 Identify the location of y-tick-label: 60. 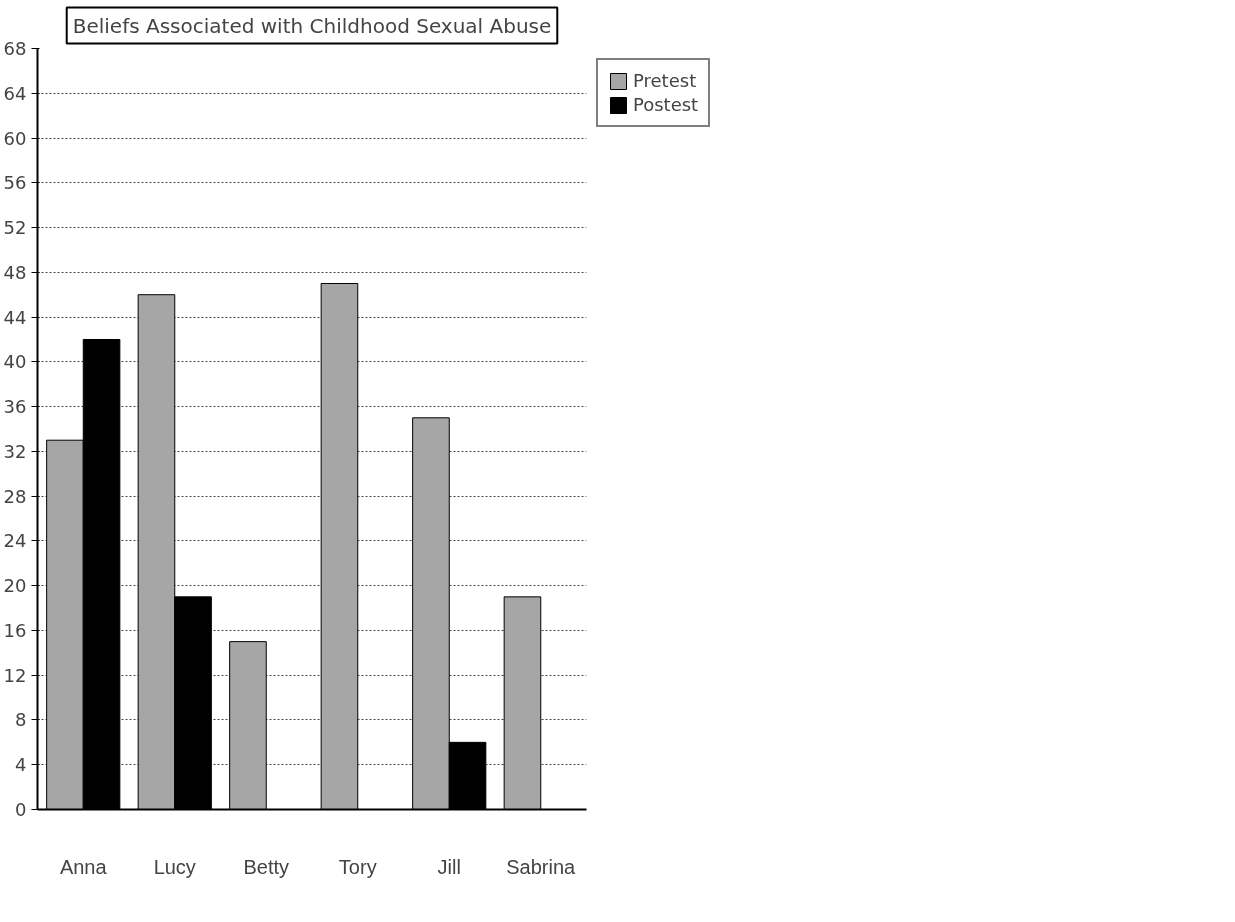
(15, 138).